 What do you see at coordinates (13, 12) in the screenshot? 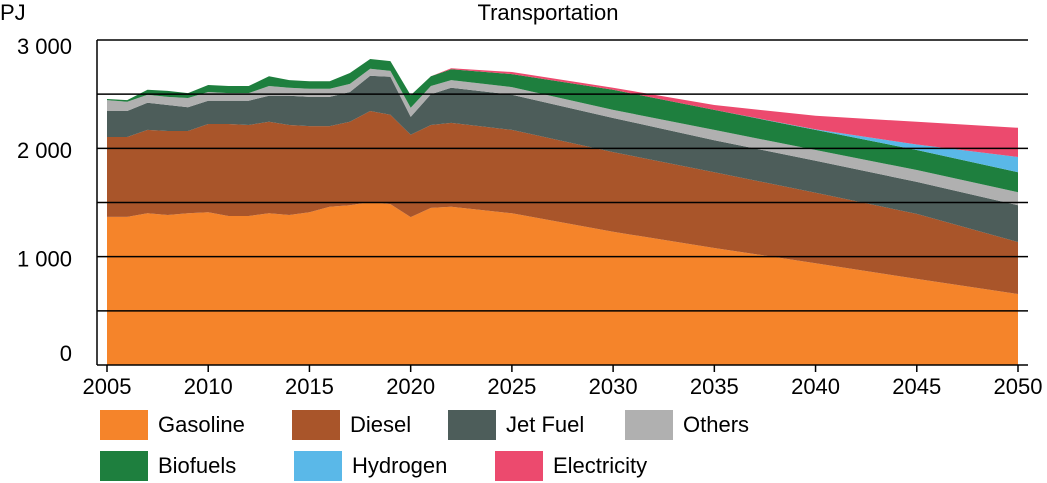
I see `y-axis-label: PJ` at bounding box center [13, 12].